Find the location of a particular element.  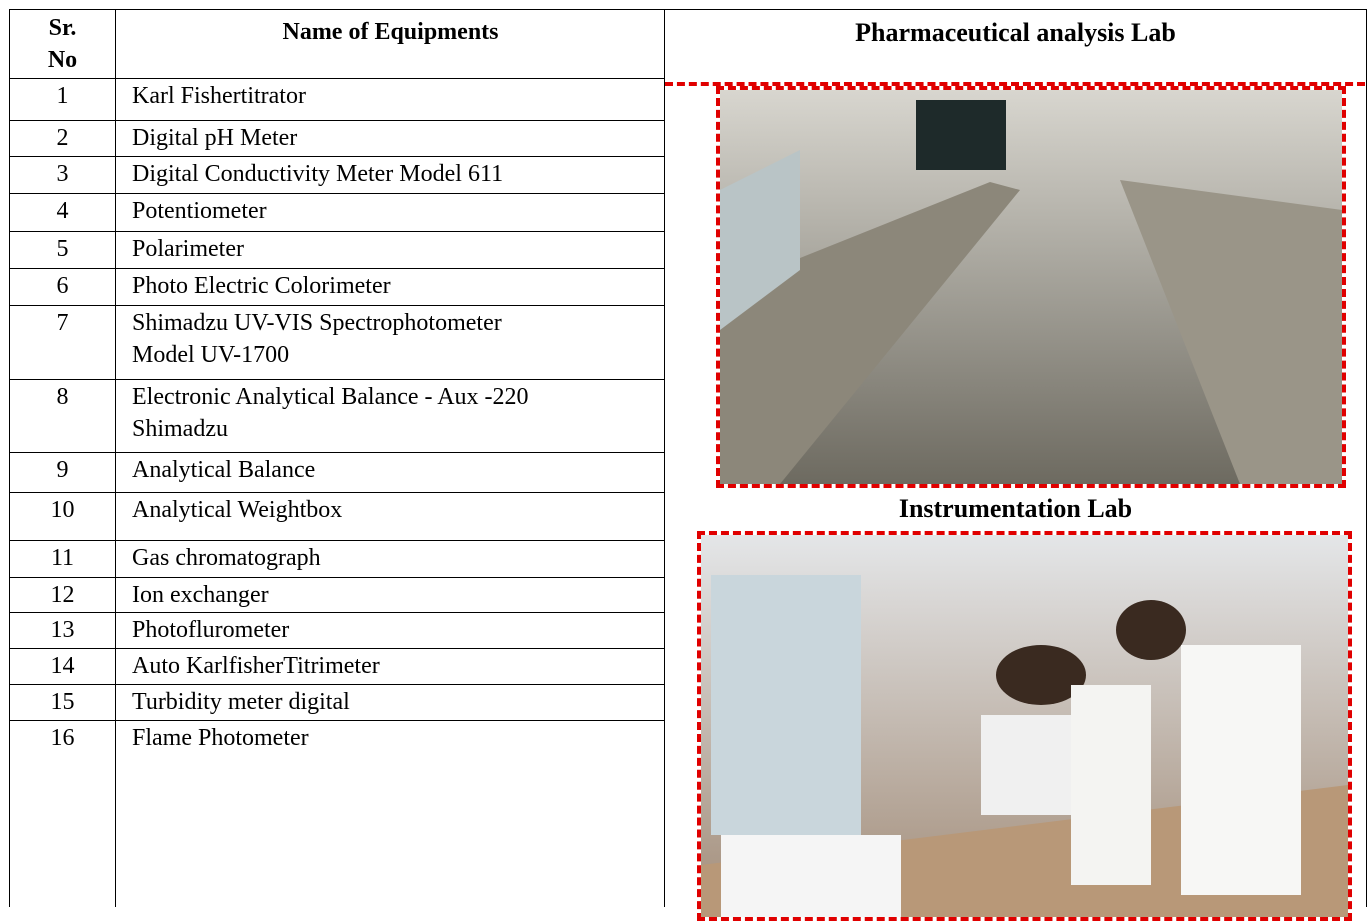

dashed-rule is located at coordinates (1015, 84).